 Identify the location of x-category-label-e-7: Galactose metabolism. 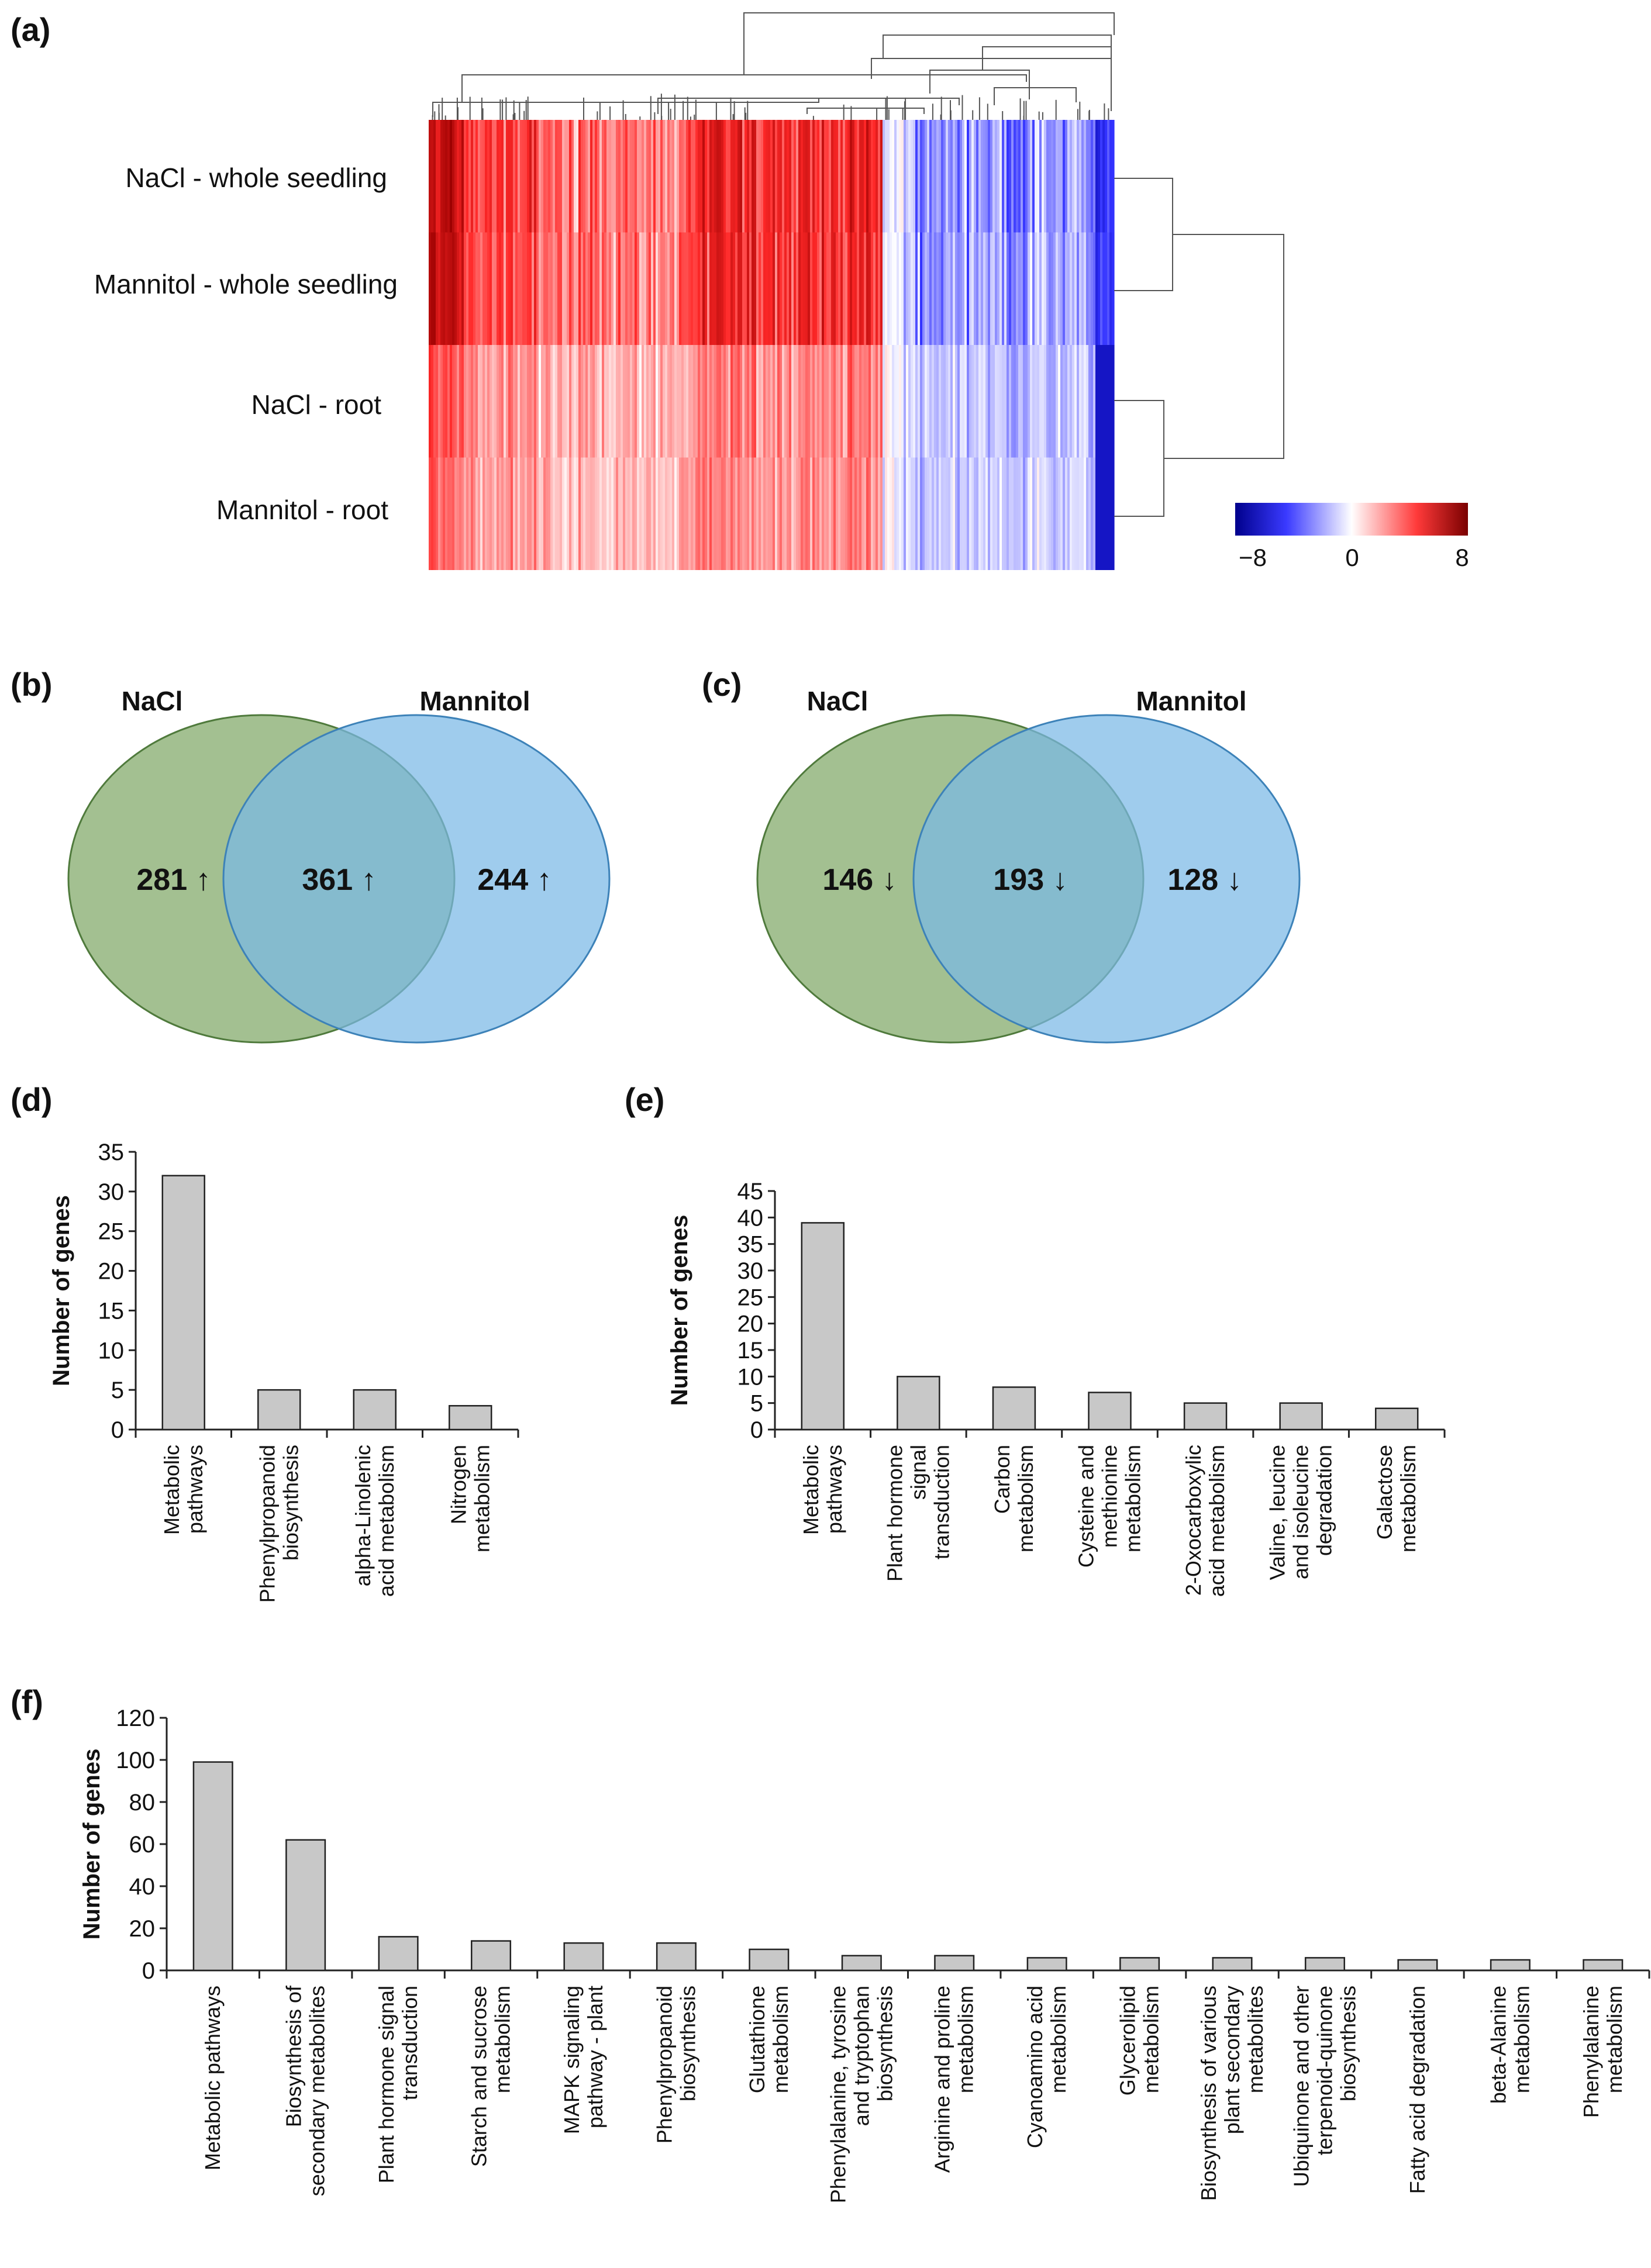
(1397, 1498).